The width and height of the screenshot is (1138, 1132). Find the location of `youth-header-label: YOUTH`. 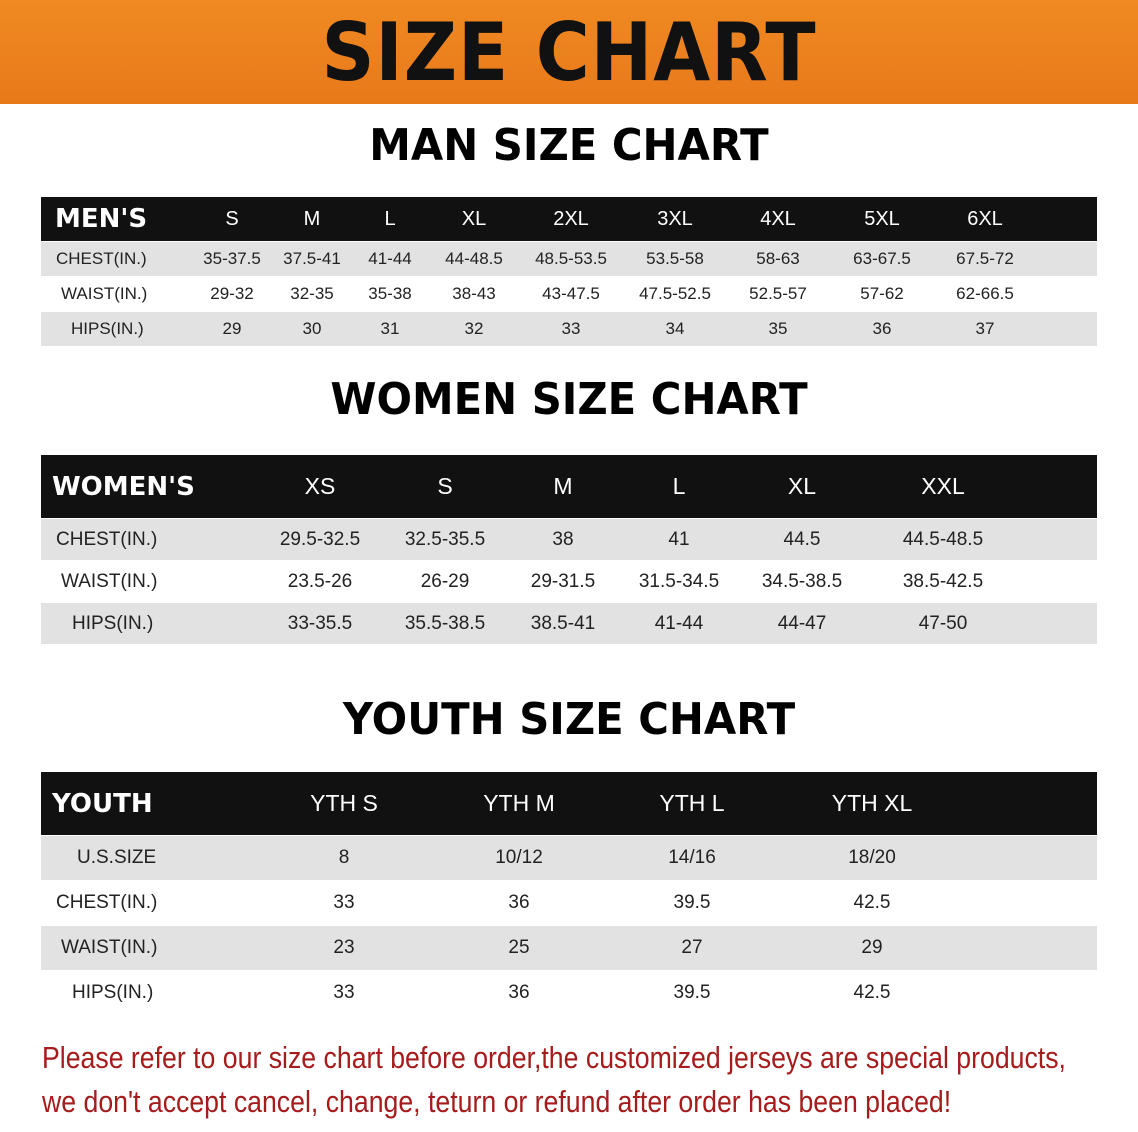

youth-header-label: YOUTH is located at coordinates (102, 803).